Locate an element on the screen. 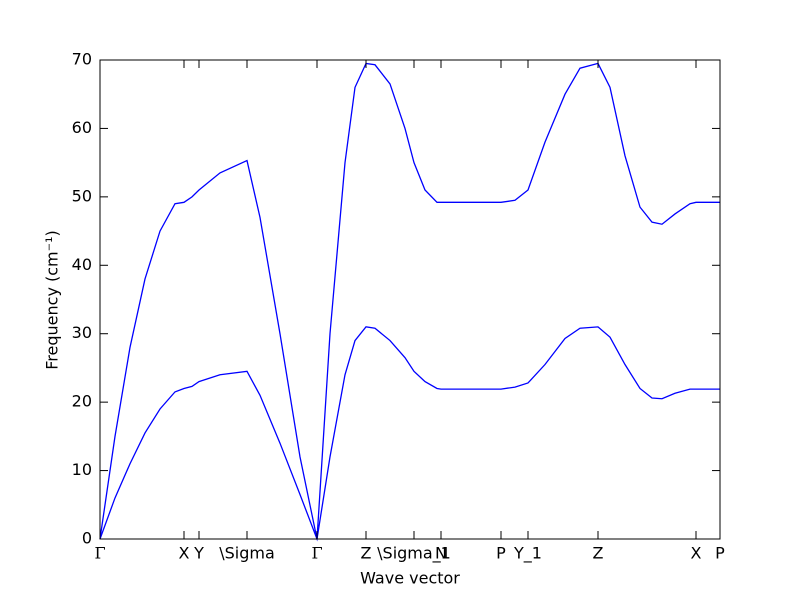  y-tick-label: 20 is located at coordinates (82, 401).